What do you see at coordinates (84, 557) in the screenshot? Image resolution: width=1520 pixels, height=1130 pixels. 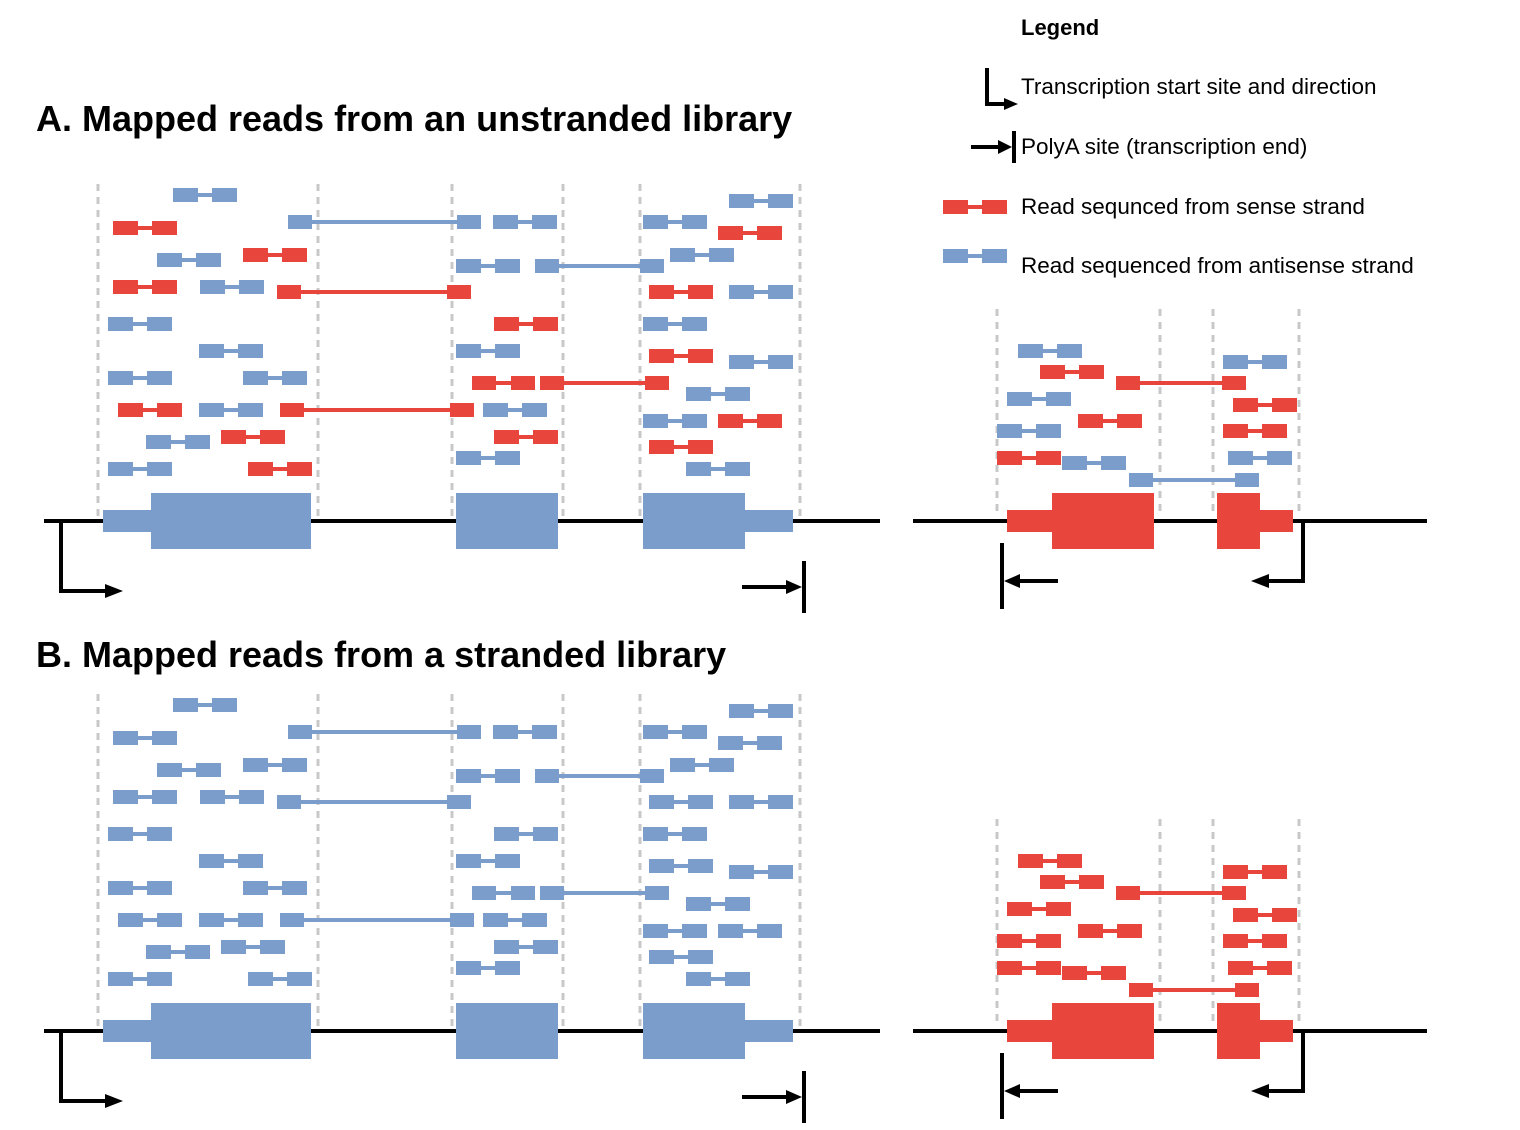 I see `tss-arrow-icon` at bounding box center [84, 557].